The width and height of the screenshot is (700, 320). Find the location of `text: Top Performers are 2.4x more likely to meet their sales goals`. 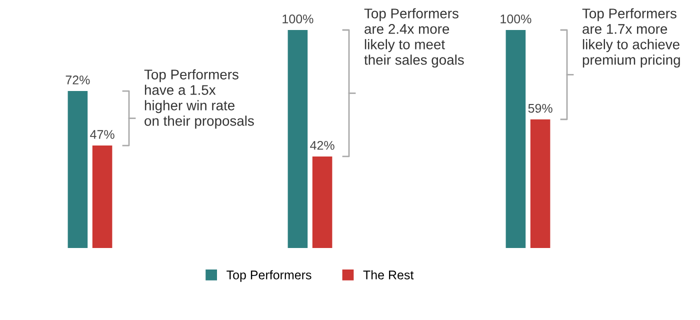

text: Top Performers are 2.4x more likely to meet their sales goals is located at coordinates (414, 38).